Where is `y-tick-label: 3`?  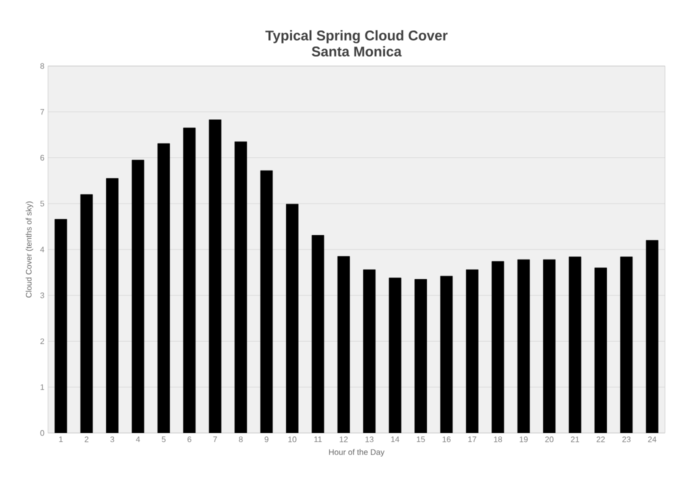 y-tick-label: 3 is located at coordinates (42, 295).